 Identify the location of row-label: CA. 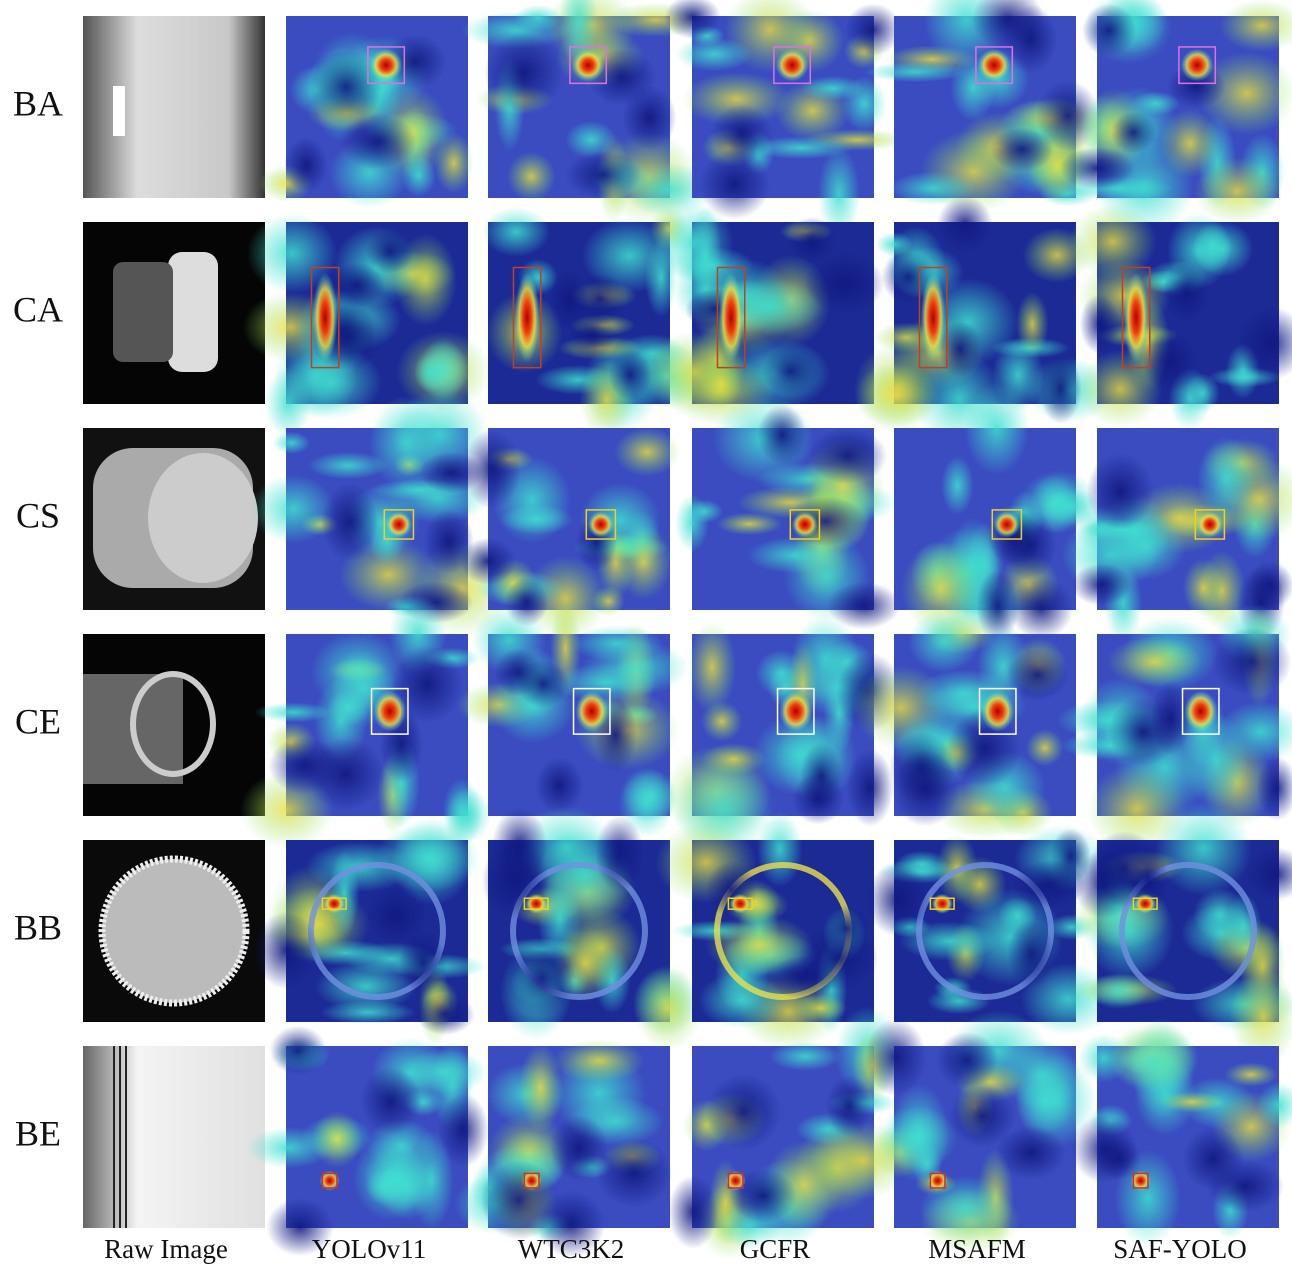
(38, 309).